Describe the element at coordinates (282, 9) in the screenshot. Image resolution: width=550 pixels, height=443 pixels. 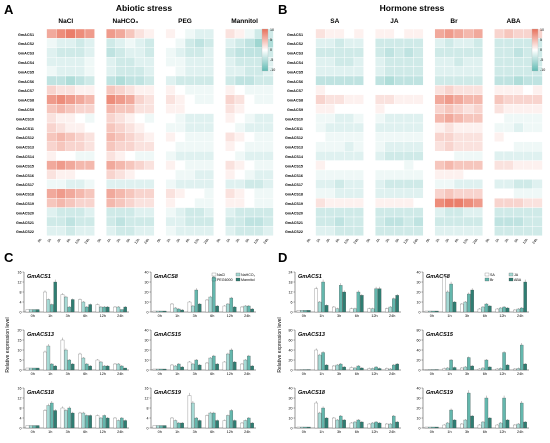
I see `panel-b-letter: B` at that location.